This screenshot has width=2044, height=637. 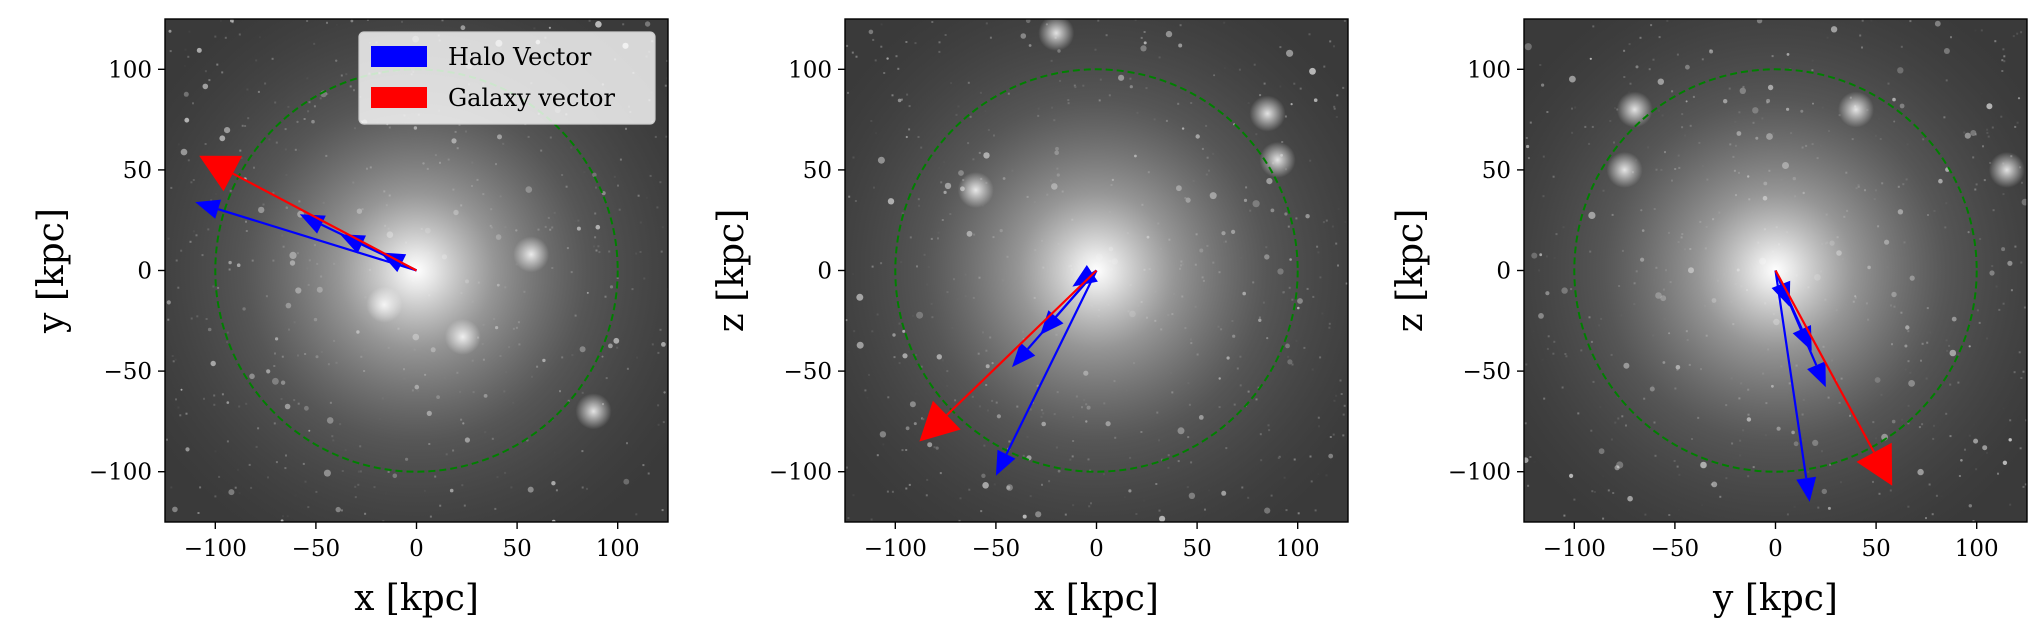 I want to click on y-axis-label: y [kpc], so click(x=51, y=271).